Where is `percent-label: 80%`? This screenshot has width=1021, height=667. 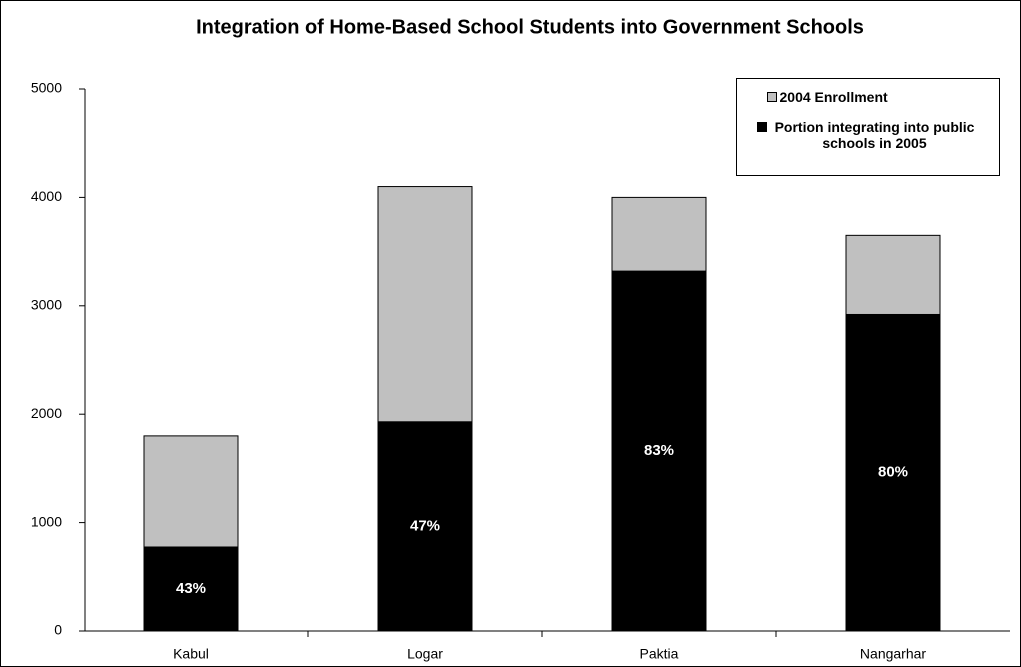 percent-label: 80% is located at coordinates (893, 472).